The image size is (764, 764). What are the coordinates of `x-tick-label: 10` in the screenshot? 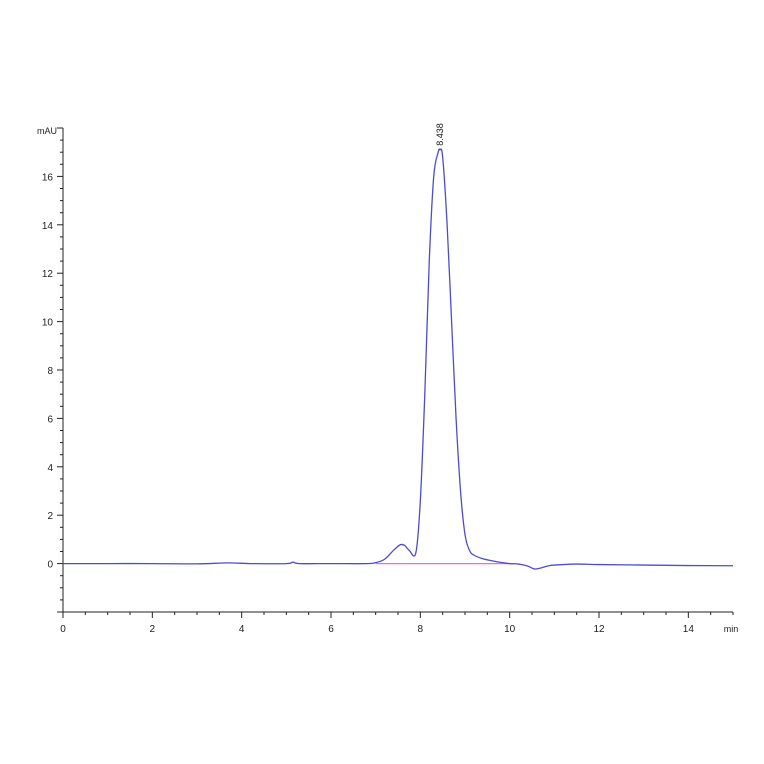 It's located at (510, 629).